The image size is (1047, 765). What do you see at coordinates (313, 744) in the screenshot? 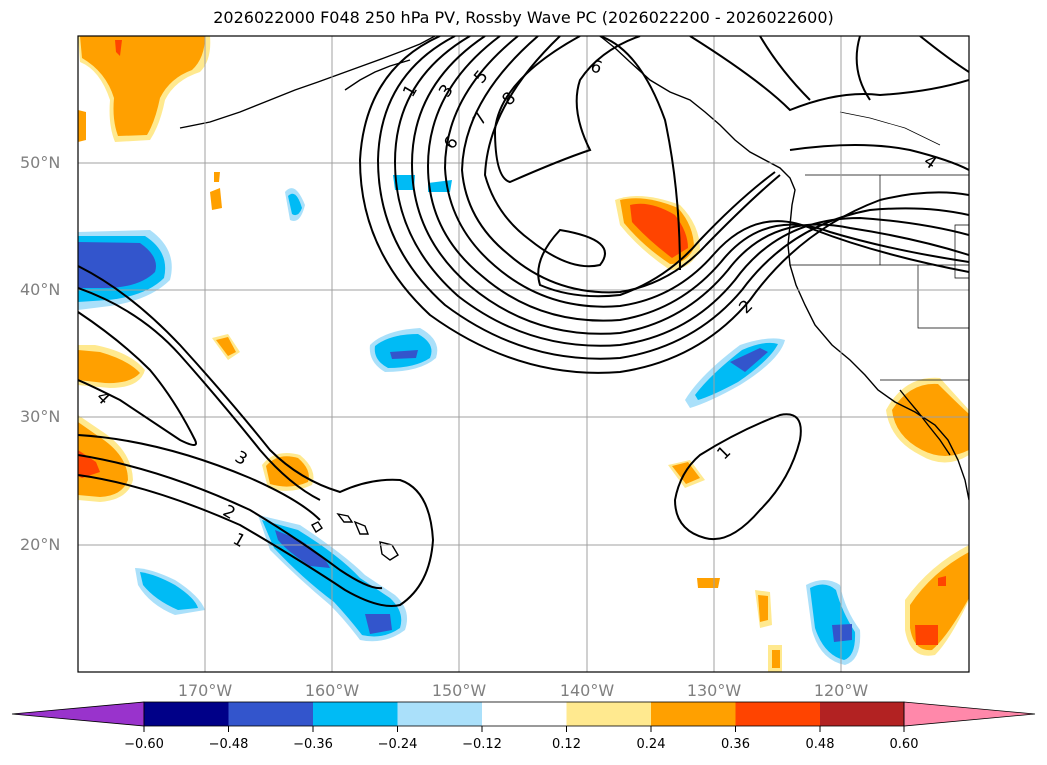
I see `colorbar-tick-label: −0.36` at bounding box center [313, 744].